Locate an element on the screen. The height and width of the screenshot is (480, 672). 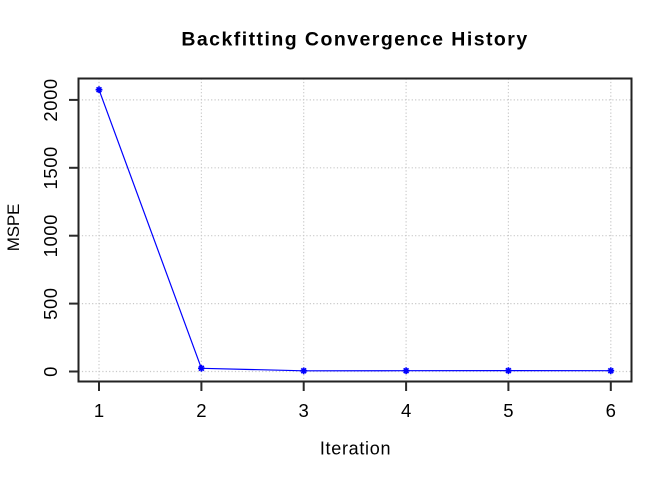
svg-text:Backfitting Convergence Histor: Backfitting Convergence History is located at coordinates (354, 40).